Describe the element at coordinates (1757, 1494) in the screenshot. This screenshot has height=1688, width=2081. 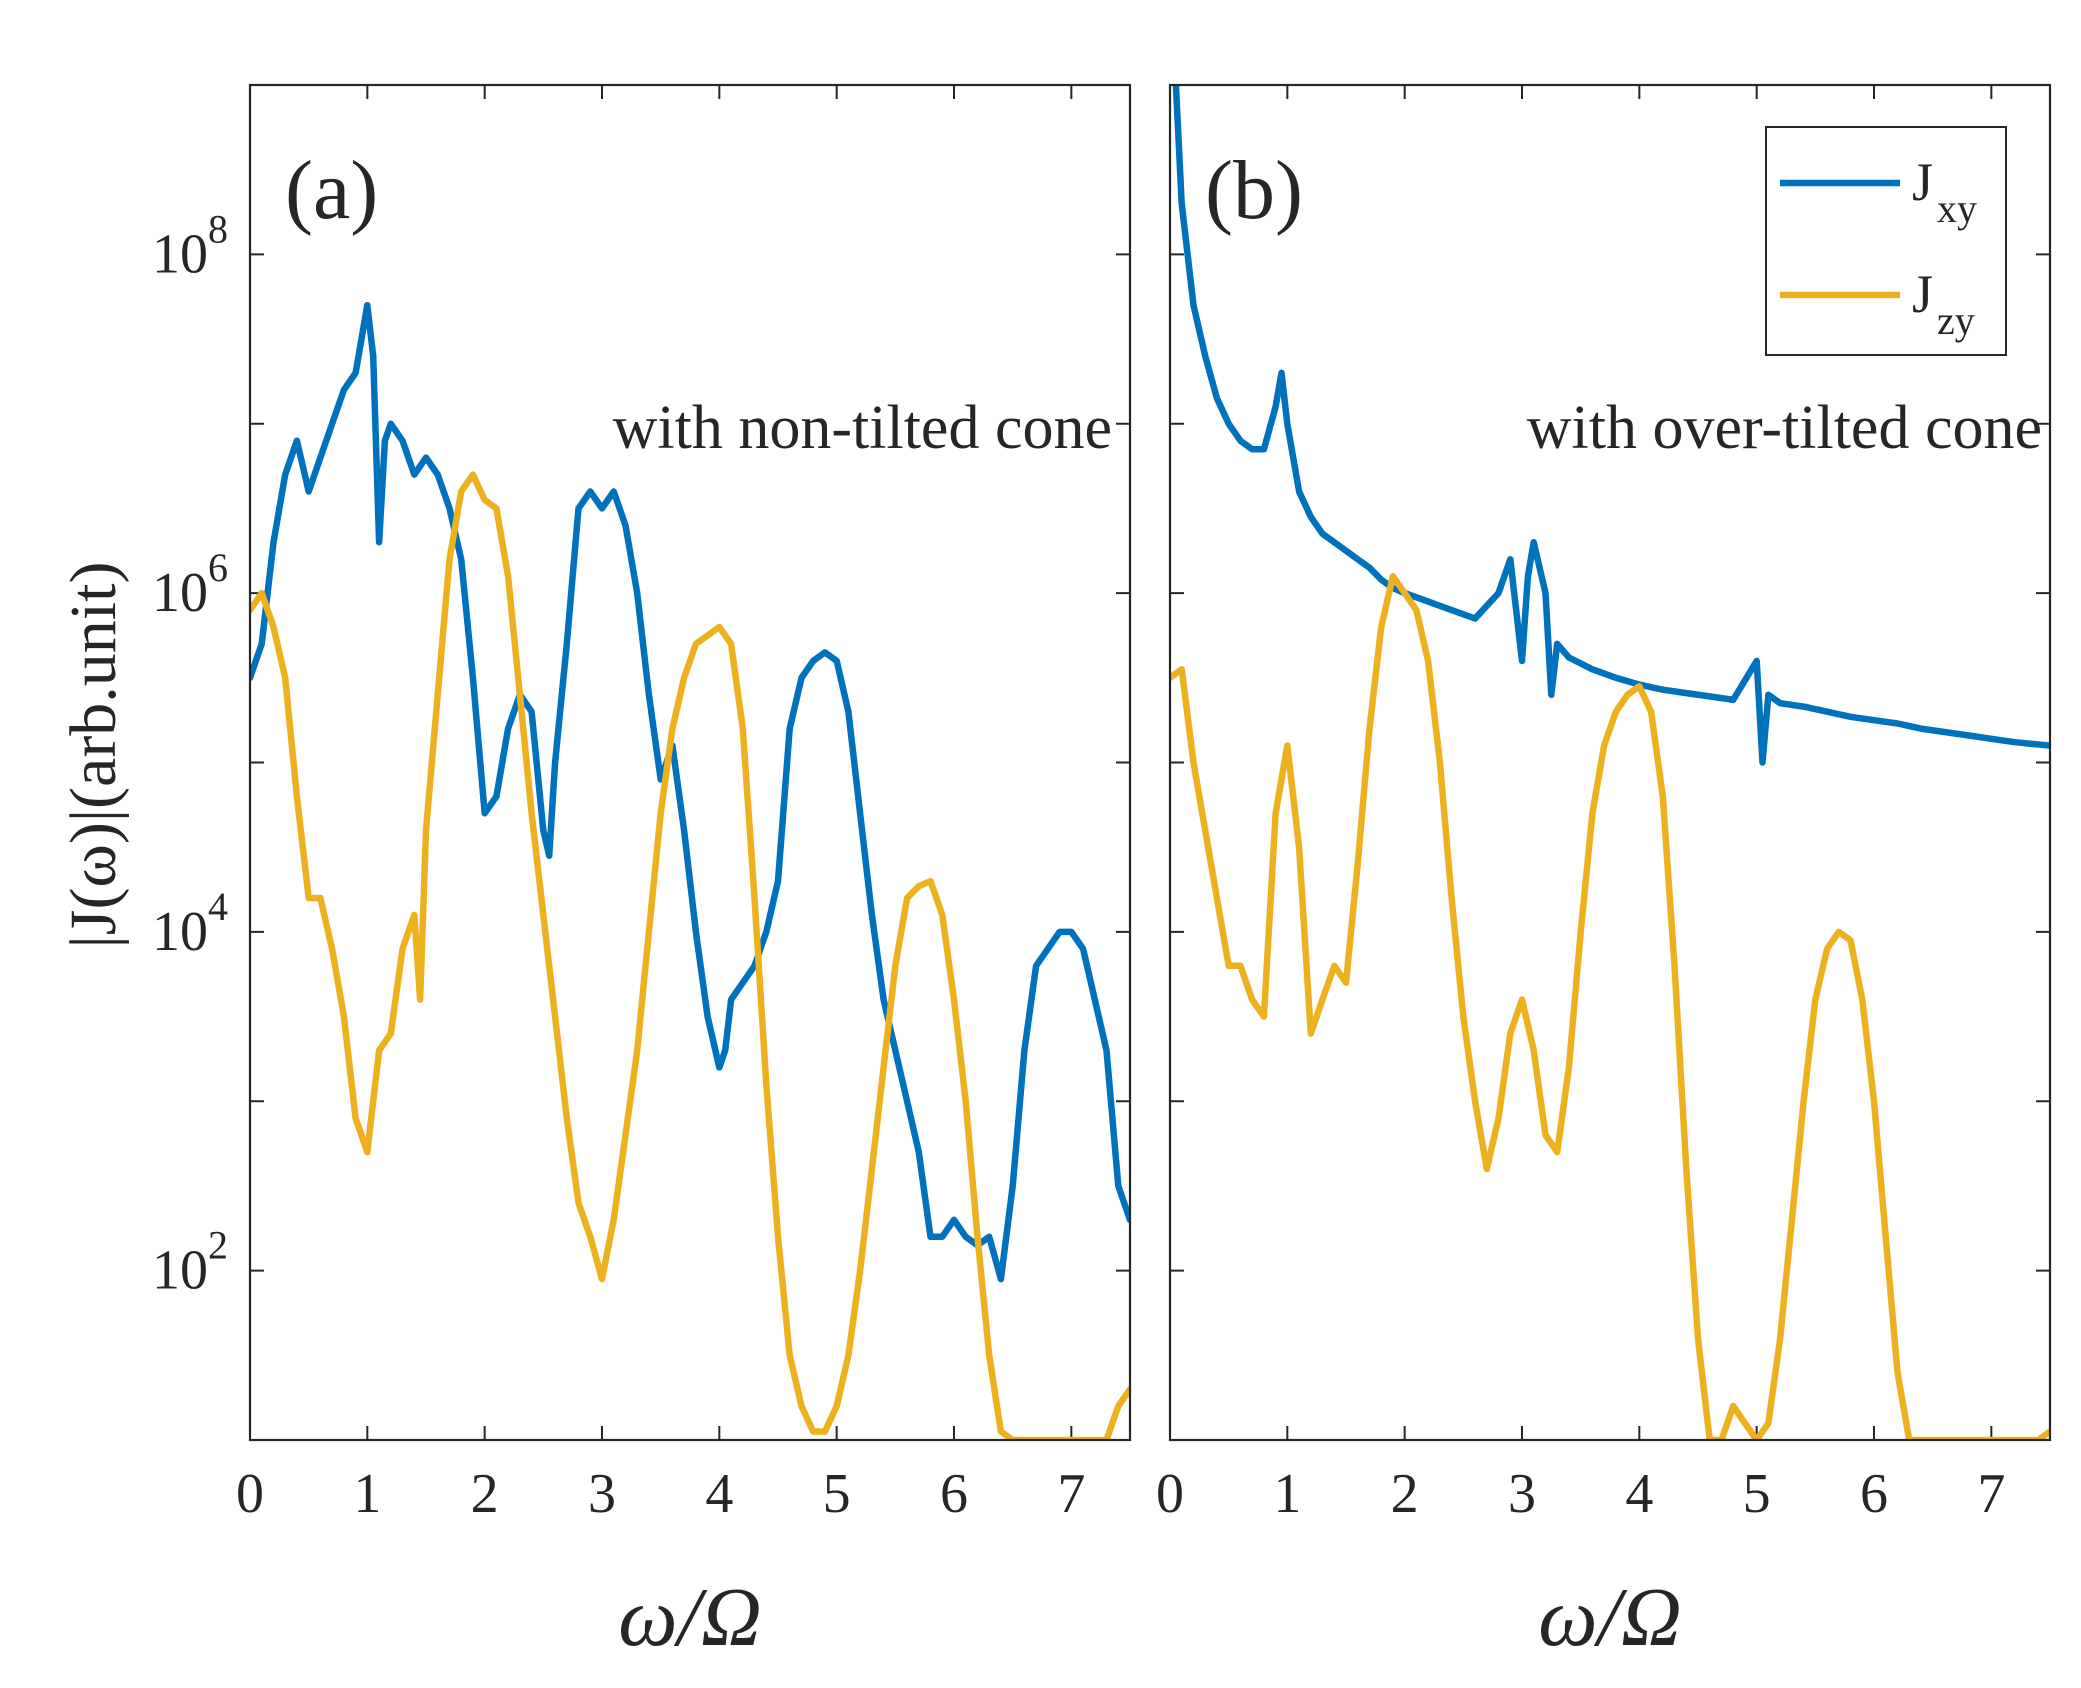
I see `panel-b-x-tick-label-5: 5` at that location.